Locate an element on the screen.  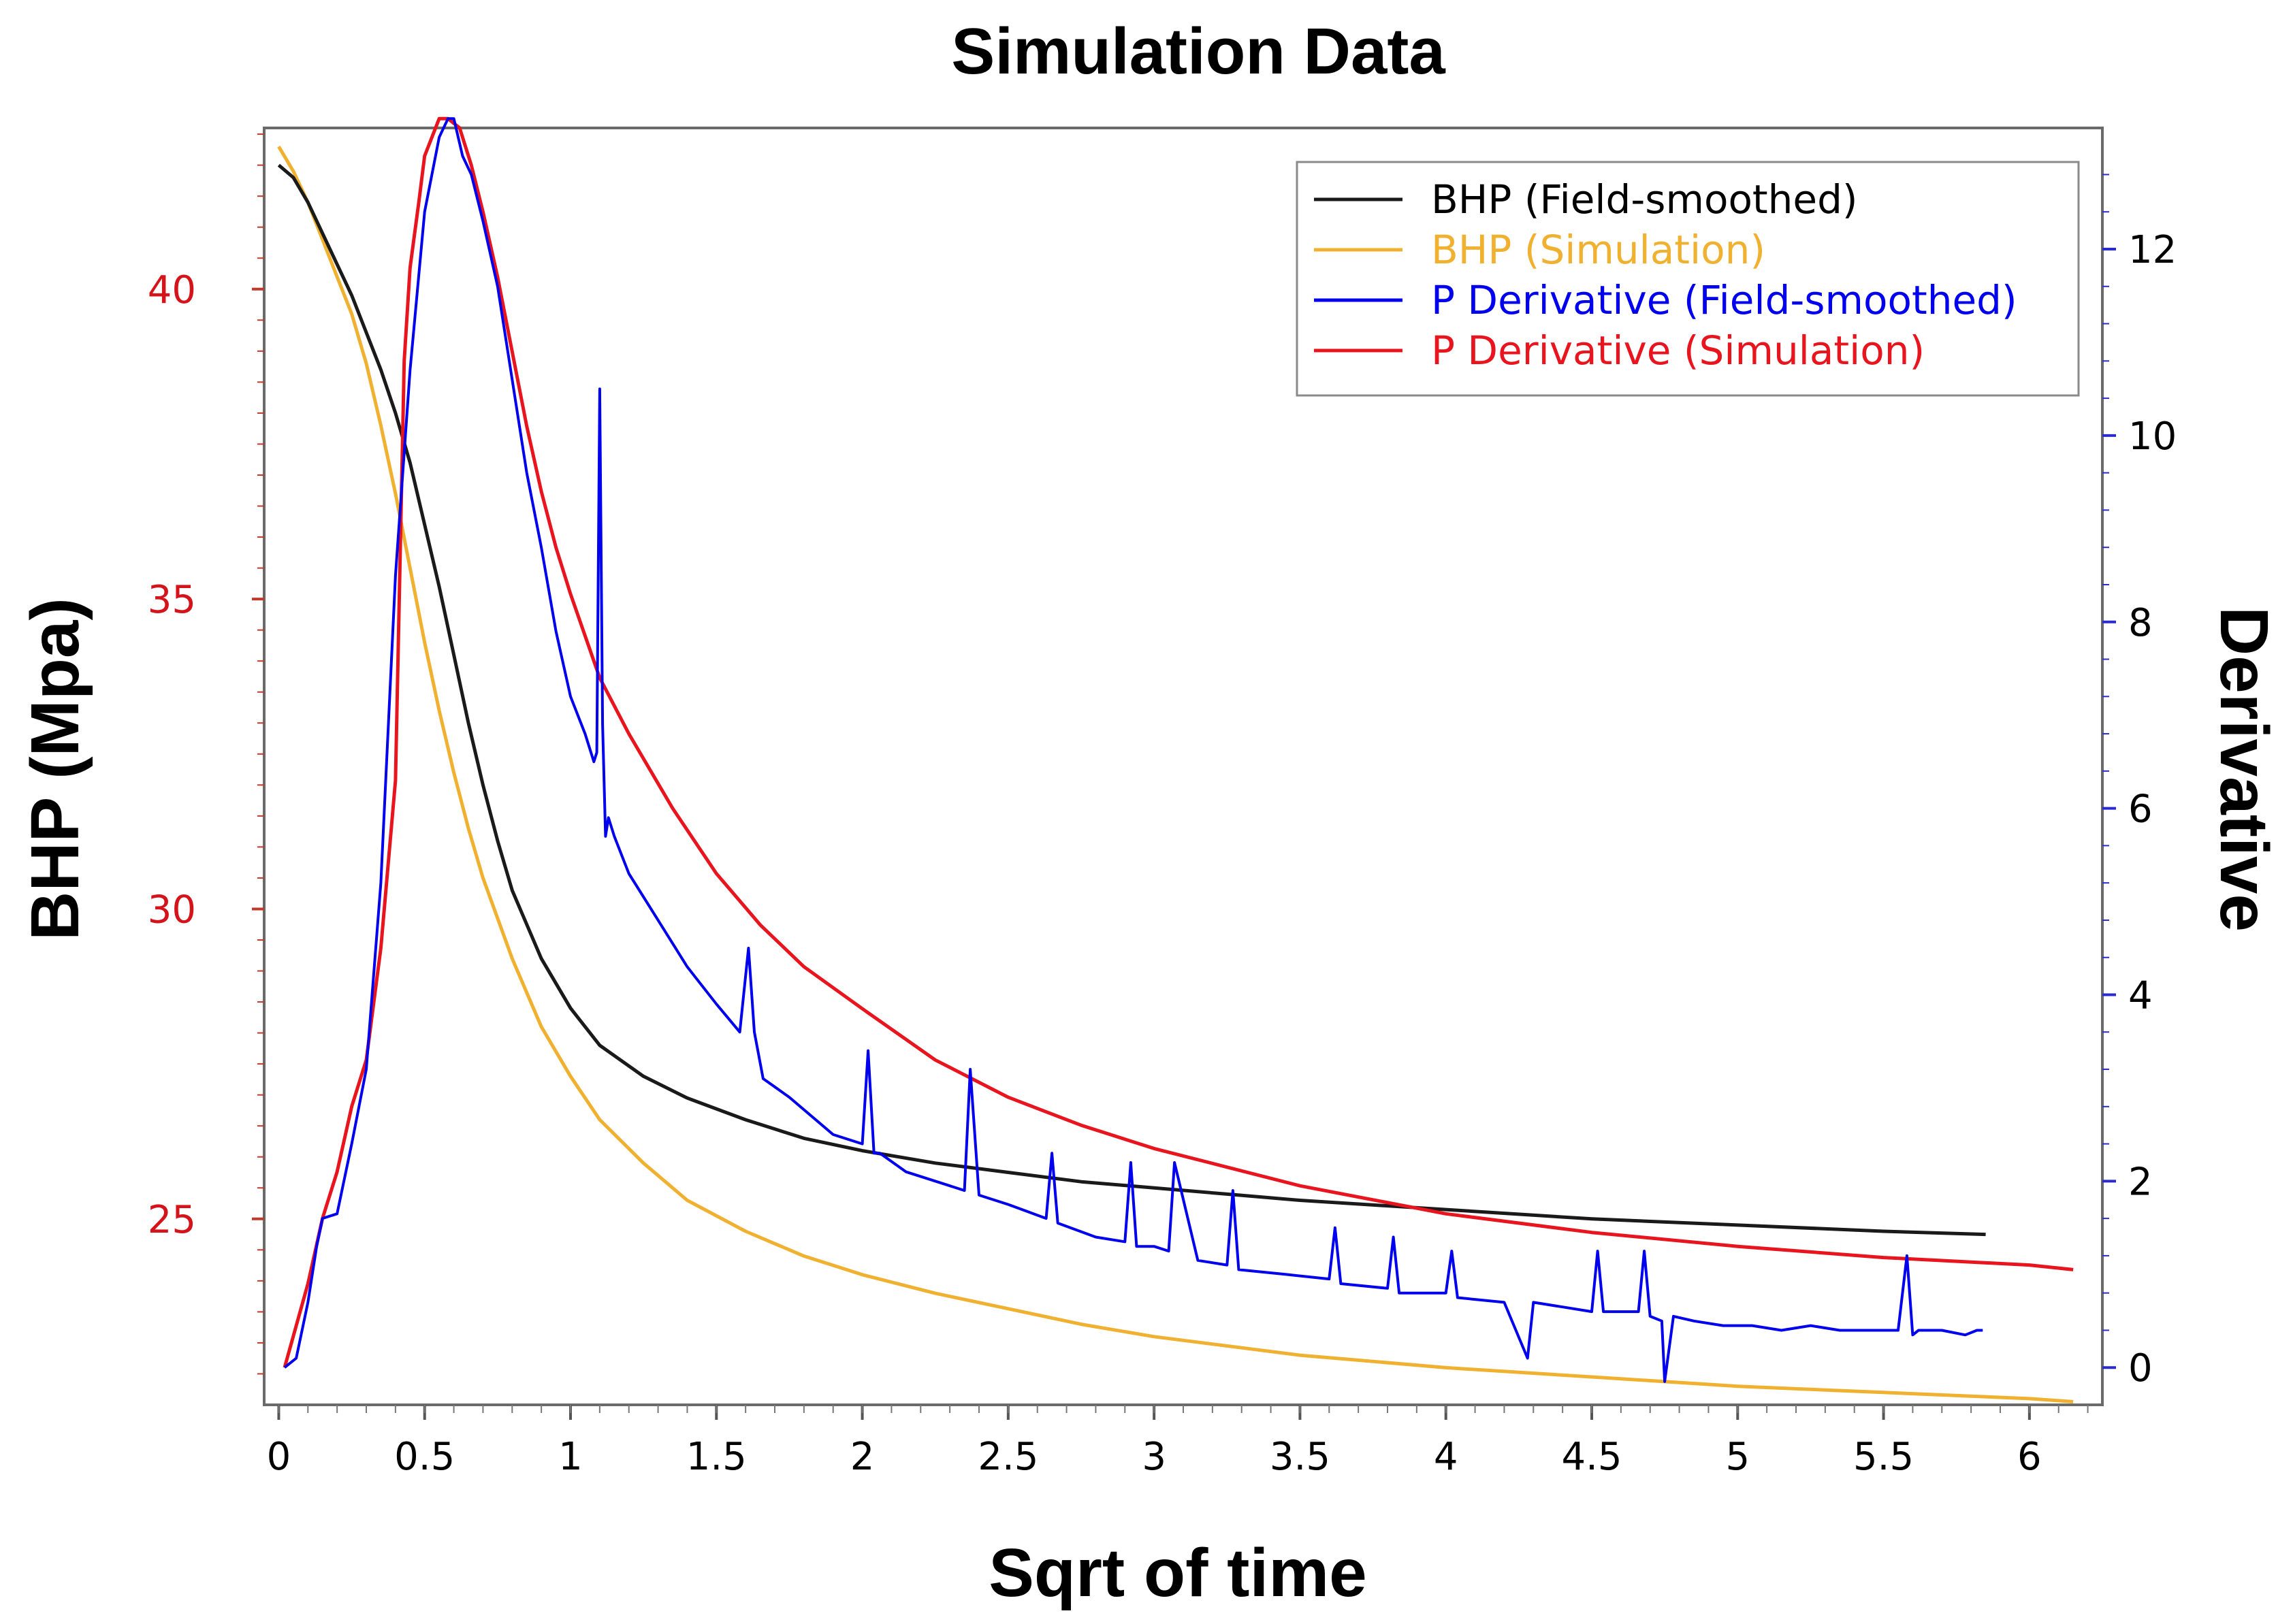
right-tick-label: 10 is located at coordinates (2152, 437).